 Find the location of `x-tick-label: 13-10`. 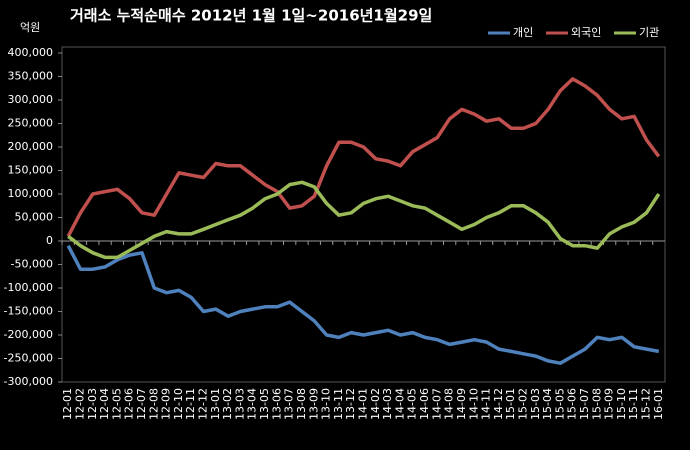

x-tick-label: 13-10 is located at coordinates (326, 404).